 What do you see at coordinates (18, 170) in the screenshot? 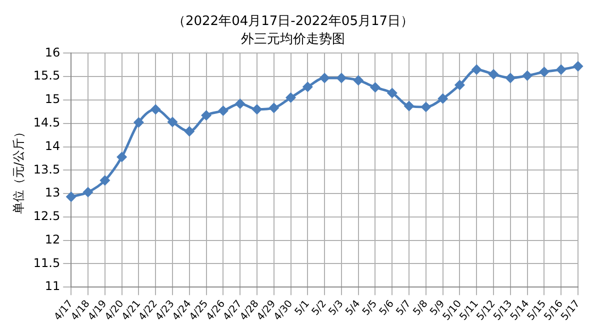
I see `y-axis-title: 单位（元/公斤）` at bounding box center [18, 170].